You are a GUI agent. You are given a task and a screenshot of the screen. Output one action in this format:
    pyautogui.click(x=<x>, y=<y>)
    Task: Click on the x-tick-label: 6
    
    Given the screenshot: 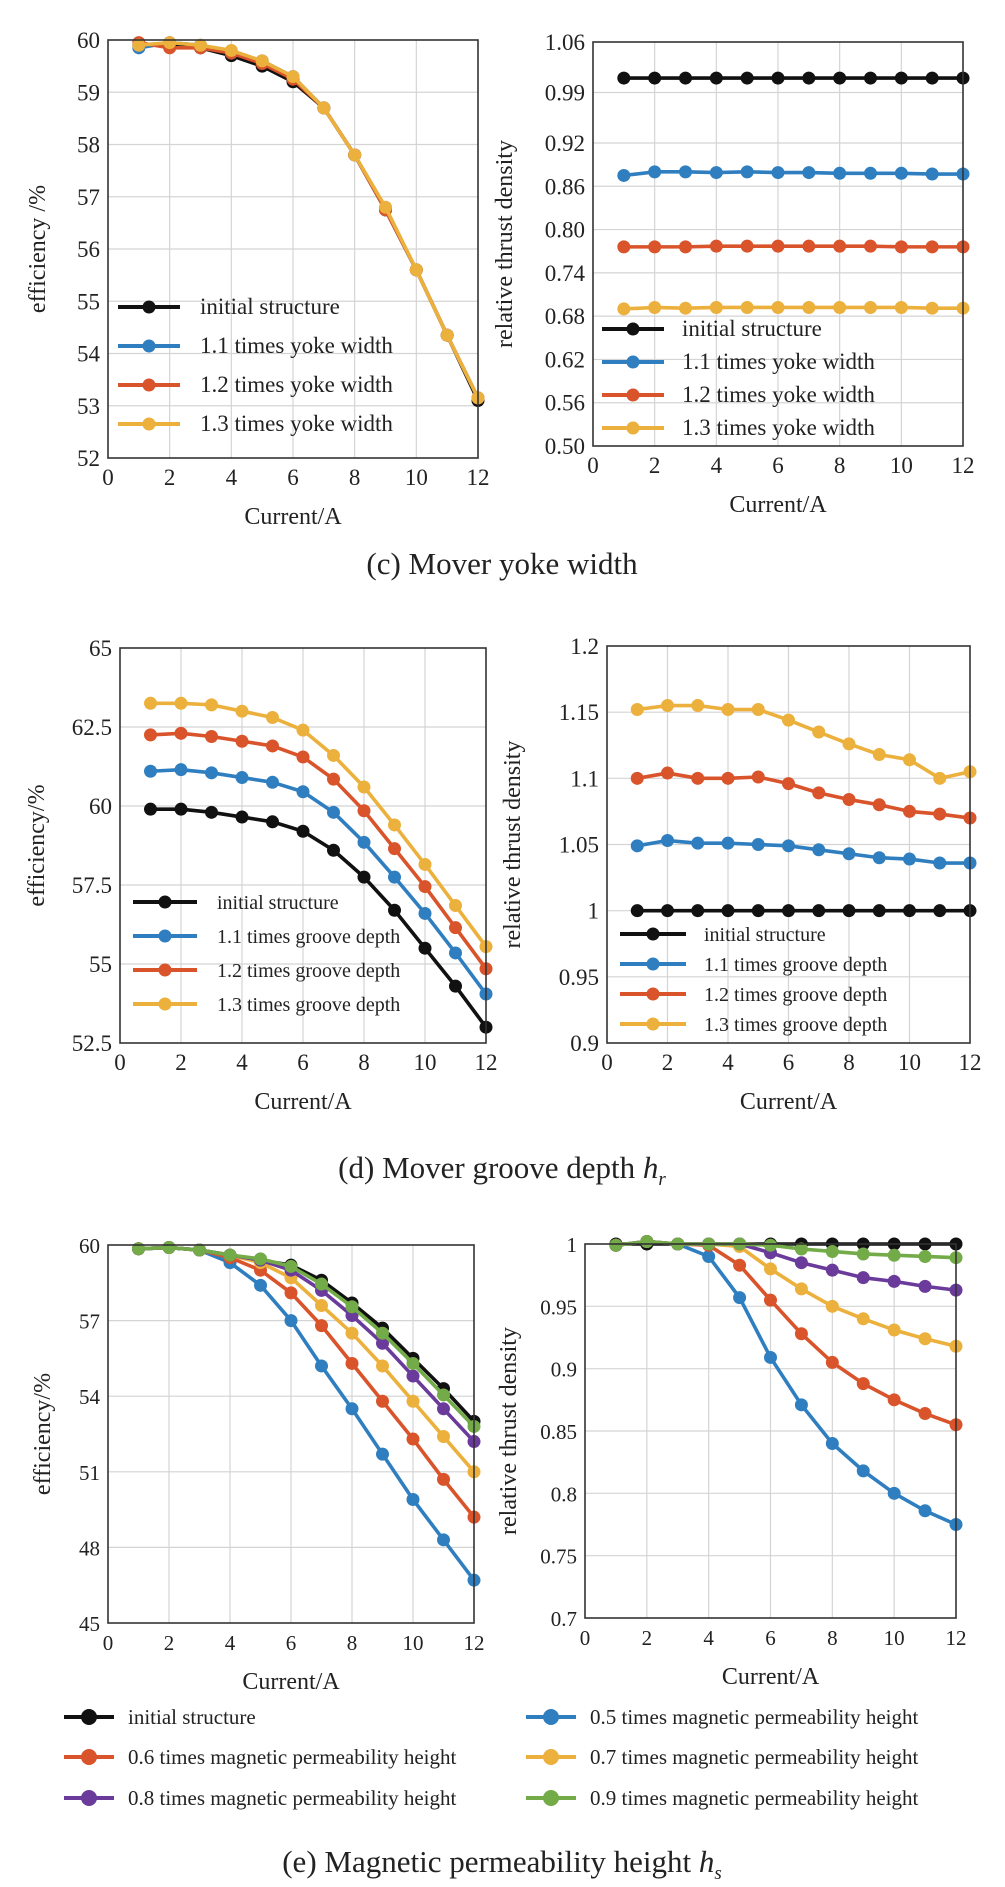 What is the action you would take?
    pyautogui.click(x=293, y=477)
    